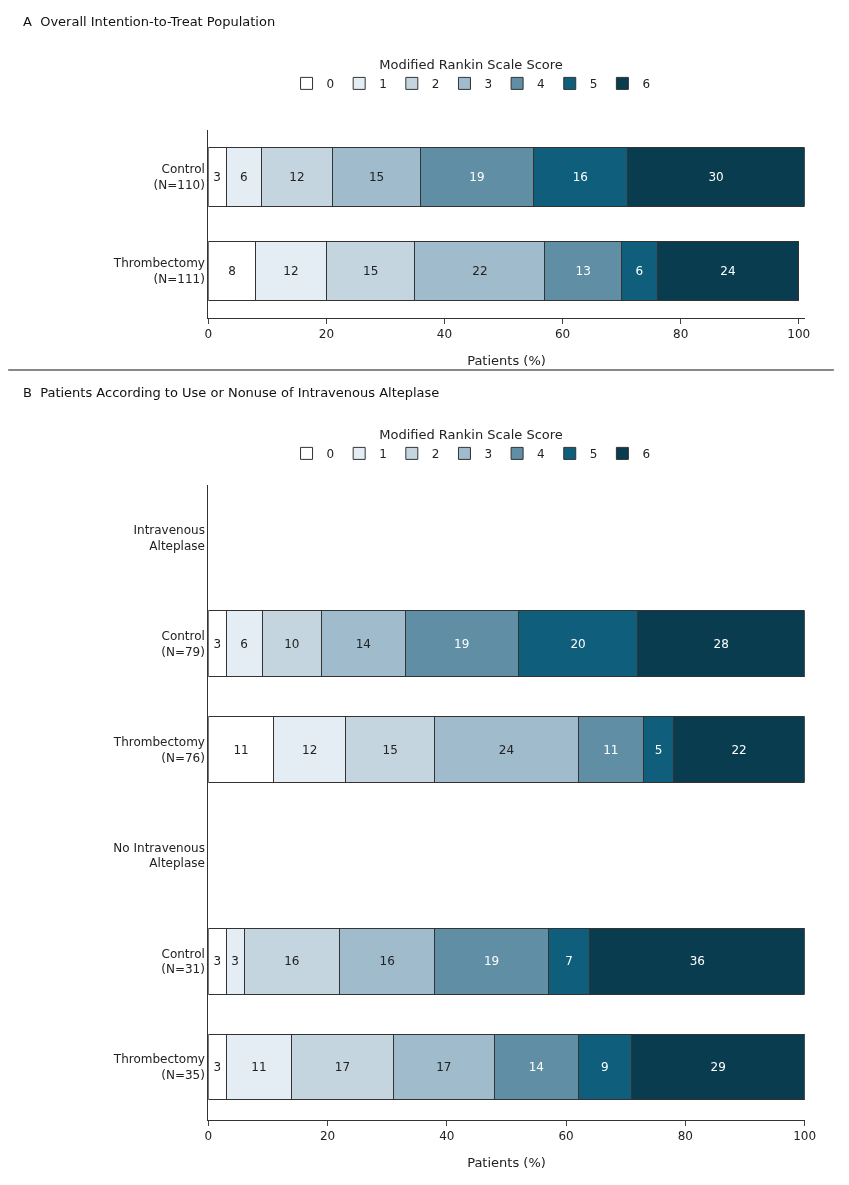  What do you see at coordinates (183, 961) in the screenshot?
I see `y-tick-label: Control (N=31)` at bounding box center [183, 961].